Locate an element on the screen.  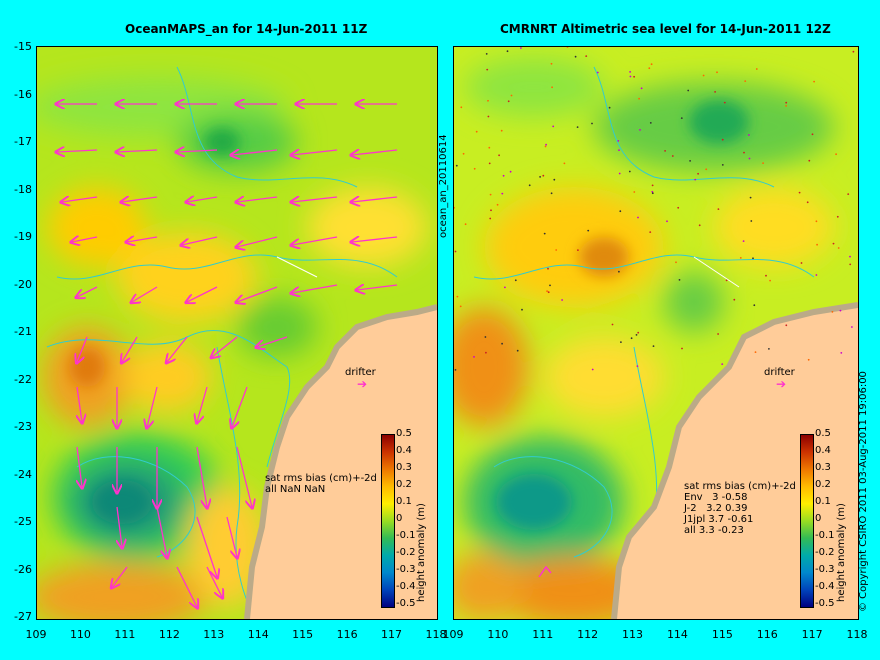
drifter-arrow-right: ➔ is located at coordinates (781, 384).